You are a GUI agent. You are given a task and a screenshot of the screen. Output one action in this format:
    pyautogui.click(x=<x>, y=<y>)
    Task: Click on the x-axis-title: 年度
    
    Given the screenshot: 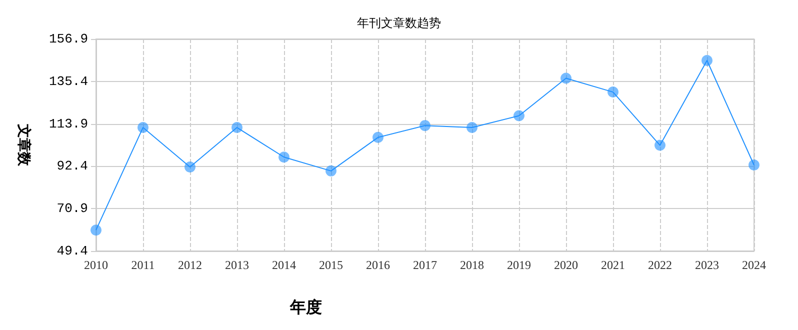 What is the action you would take?
    pyautogui.click(x=305, y=307)
    